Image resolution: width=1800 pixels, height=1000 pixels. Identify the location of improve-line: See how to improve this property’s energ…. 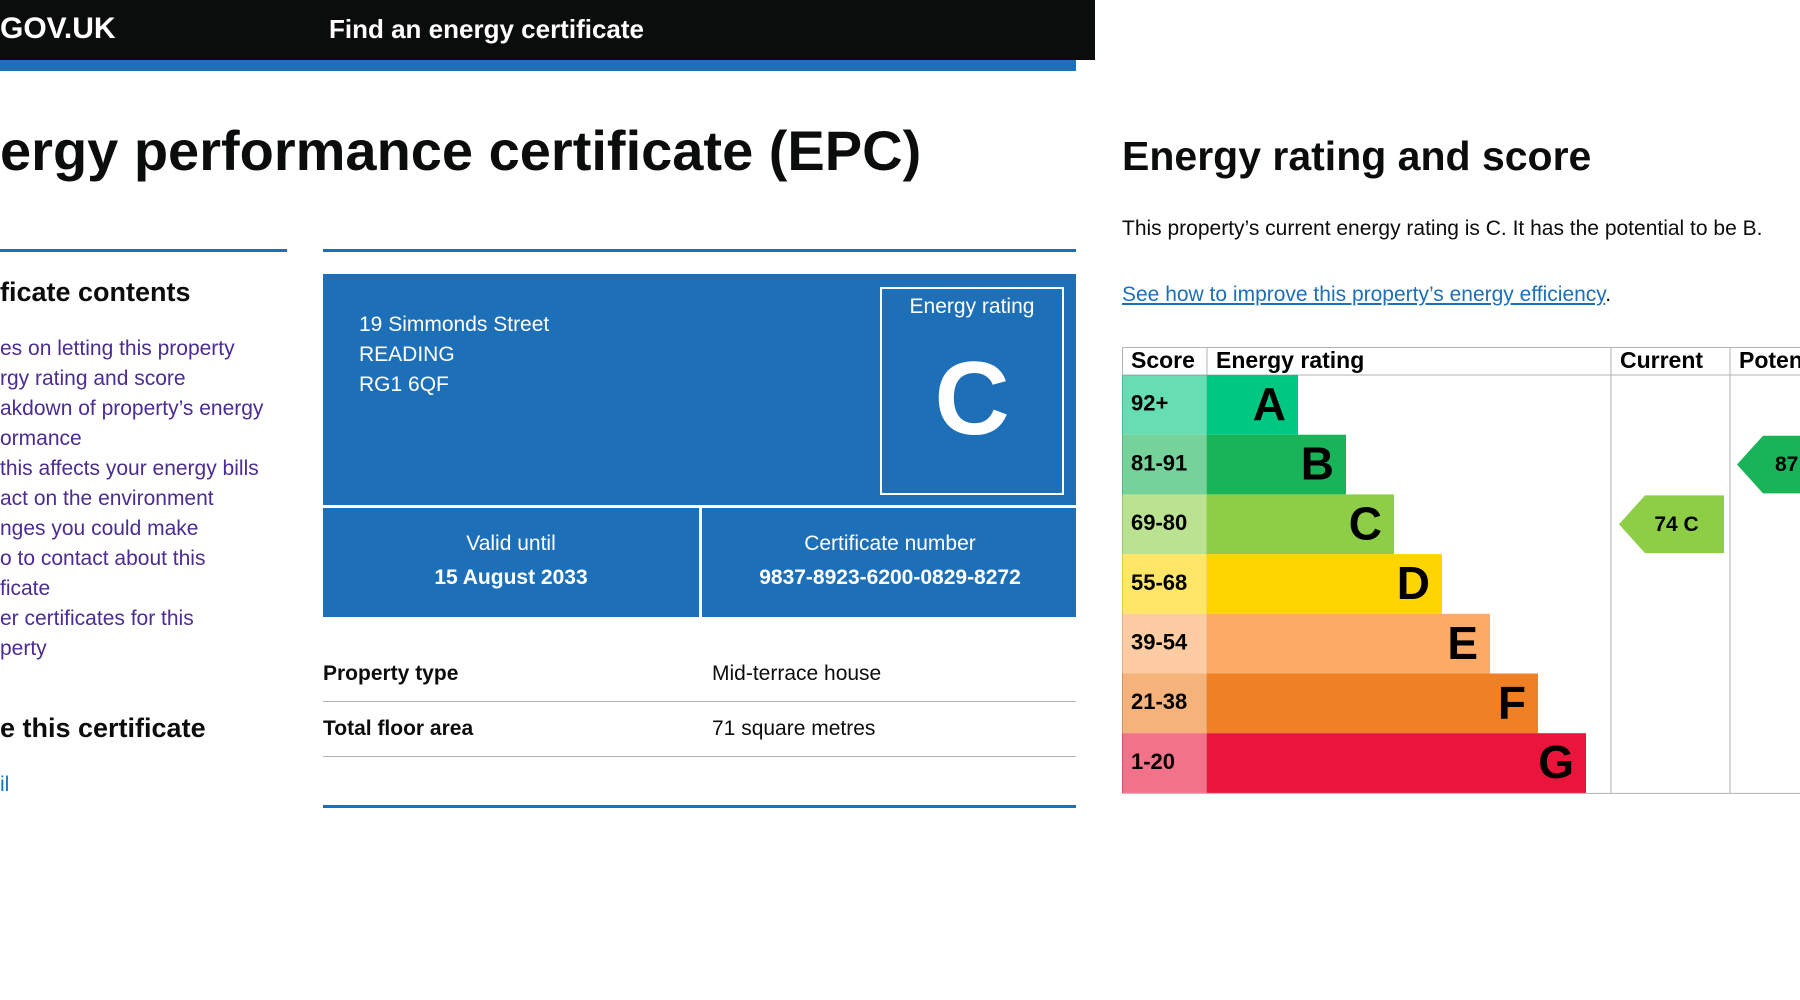
(1366, 295).